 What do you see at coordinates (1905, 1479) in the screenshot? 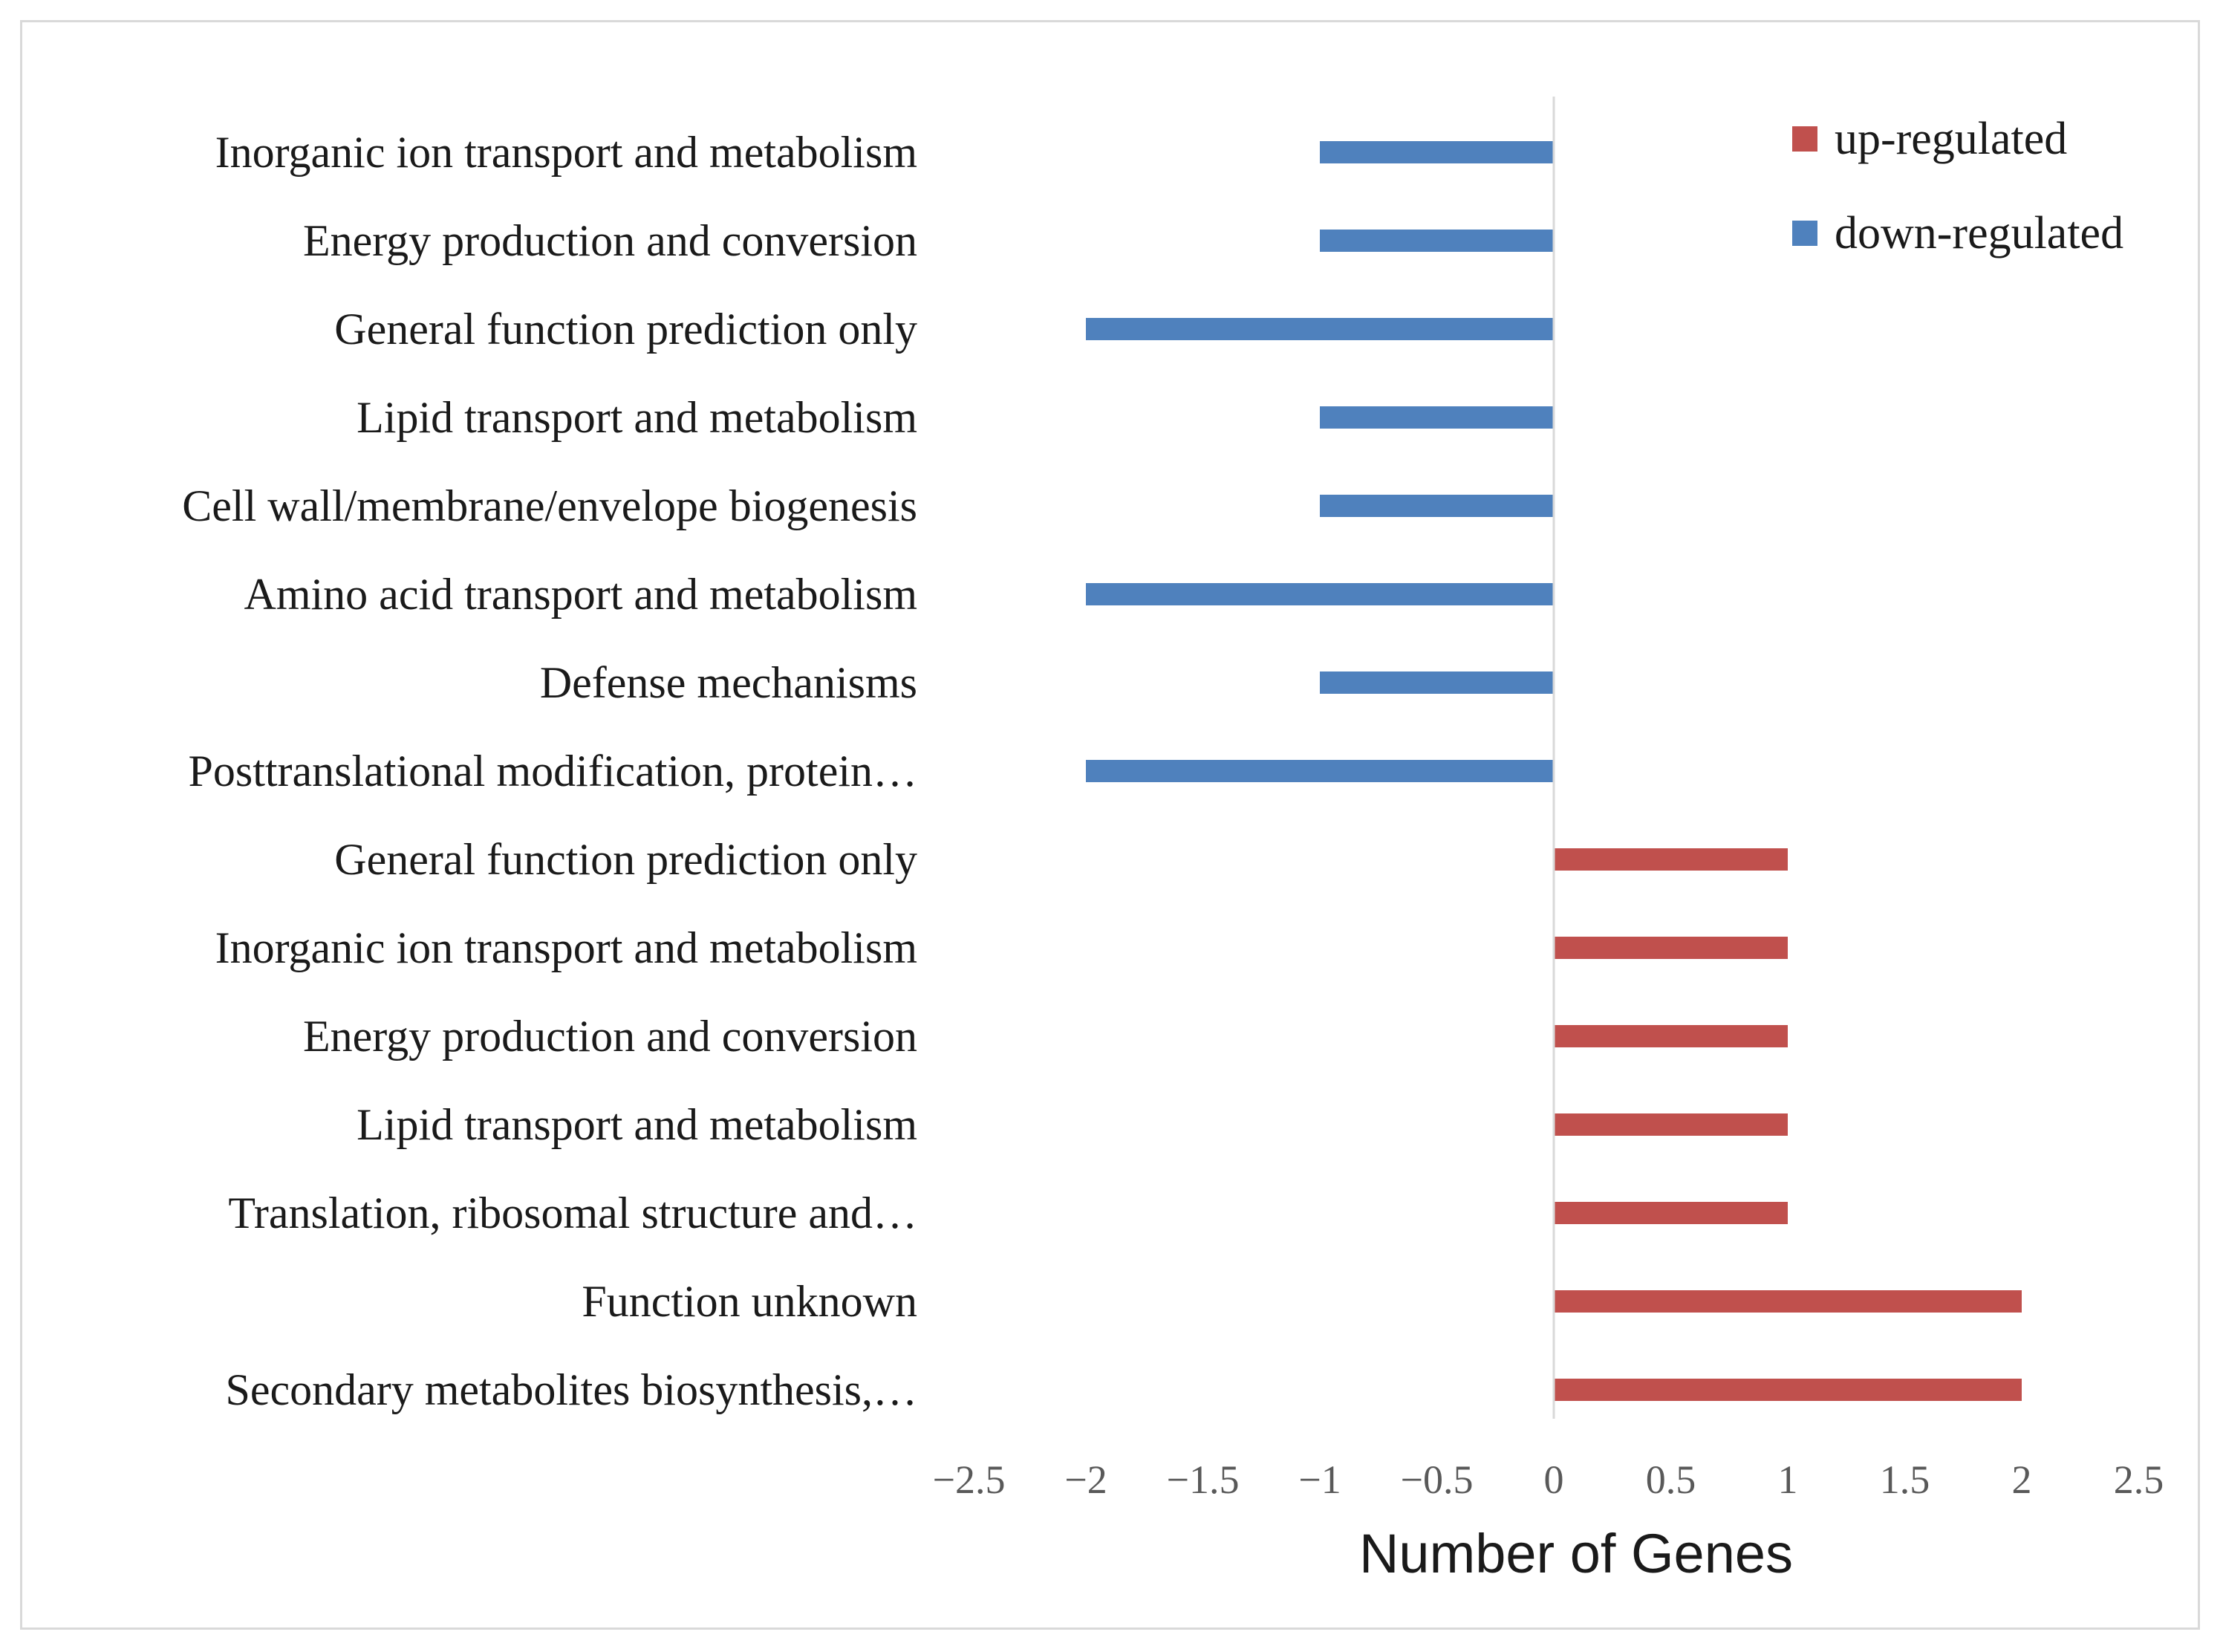
I see `x-tick-label: 1.5` at bounding box center [1905, 1479].